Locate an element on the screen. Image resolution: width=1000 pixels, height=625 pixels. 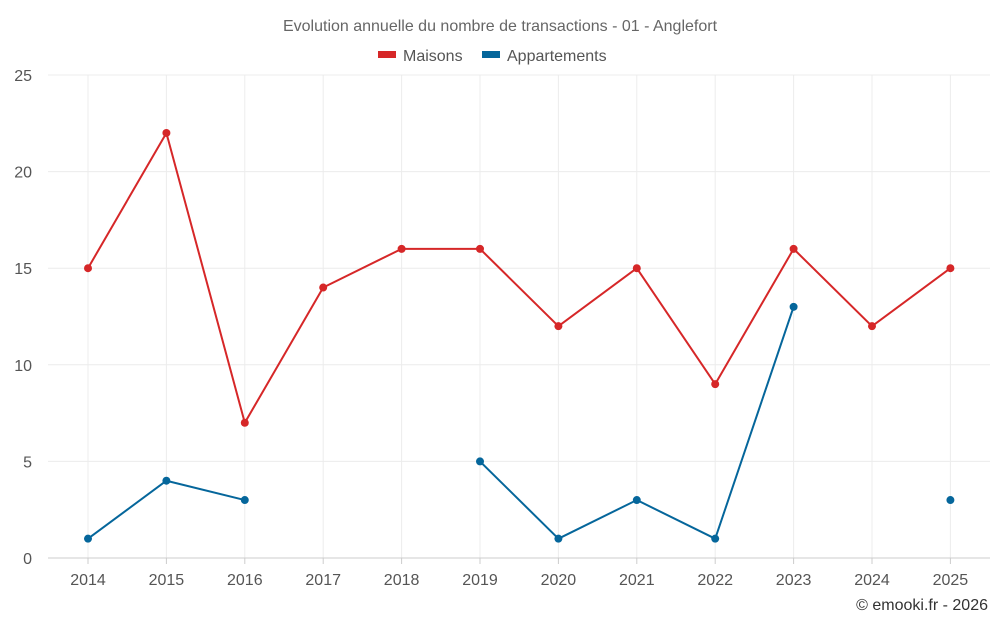
y-tick-label: 5 is located at coordinates (27, 462).